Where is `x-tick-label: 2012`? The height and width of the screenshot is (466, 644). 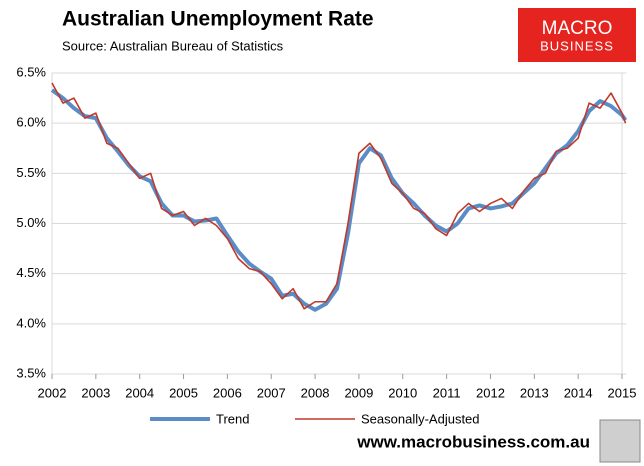
x-tick-label: 2012 is located at coordinates (490, 392).